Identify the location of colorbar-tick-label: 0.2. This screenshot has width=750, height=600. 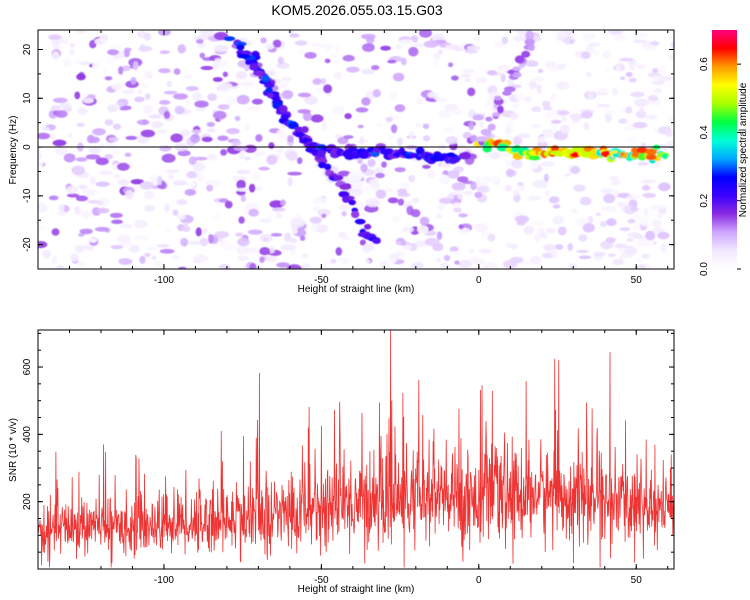
(704, 200).